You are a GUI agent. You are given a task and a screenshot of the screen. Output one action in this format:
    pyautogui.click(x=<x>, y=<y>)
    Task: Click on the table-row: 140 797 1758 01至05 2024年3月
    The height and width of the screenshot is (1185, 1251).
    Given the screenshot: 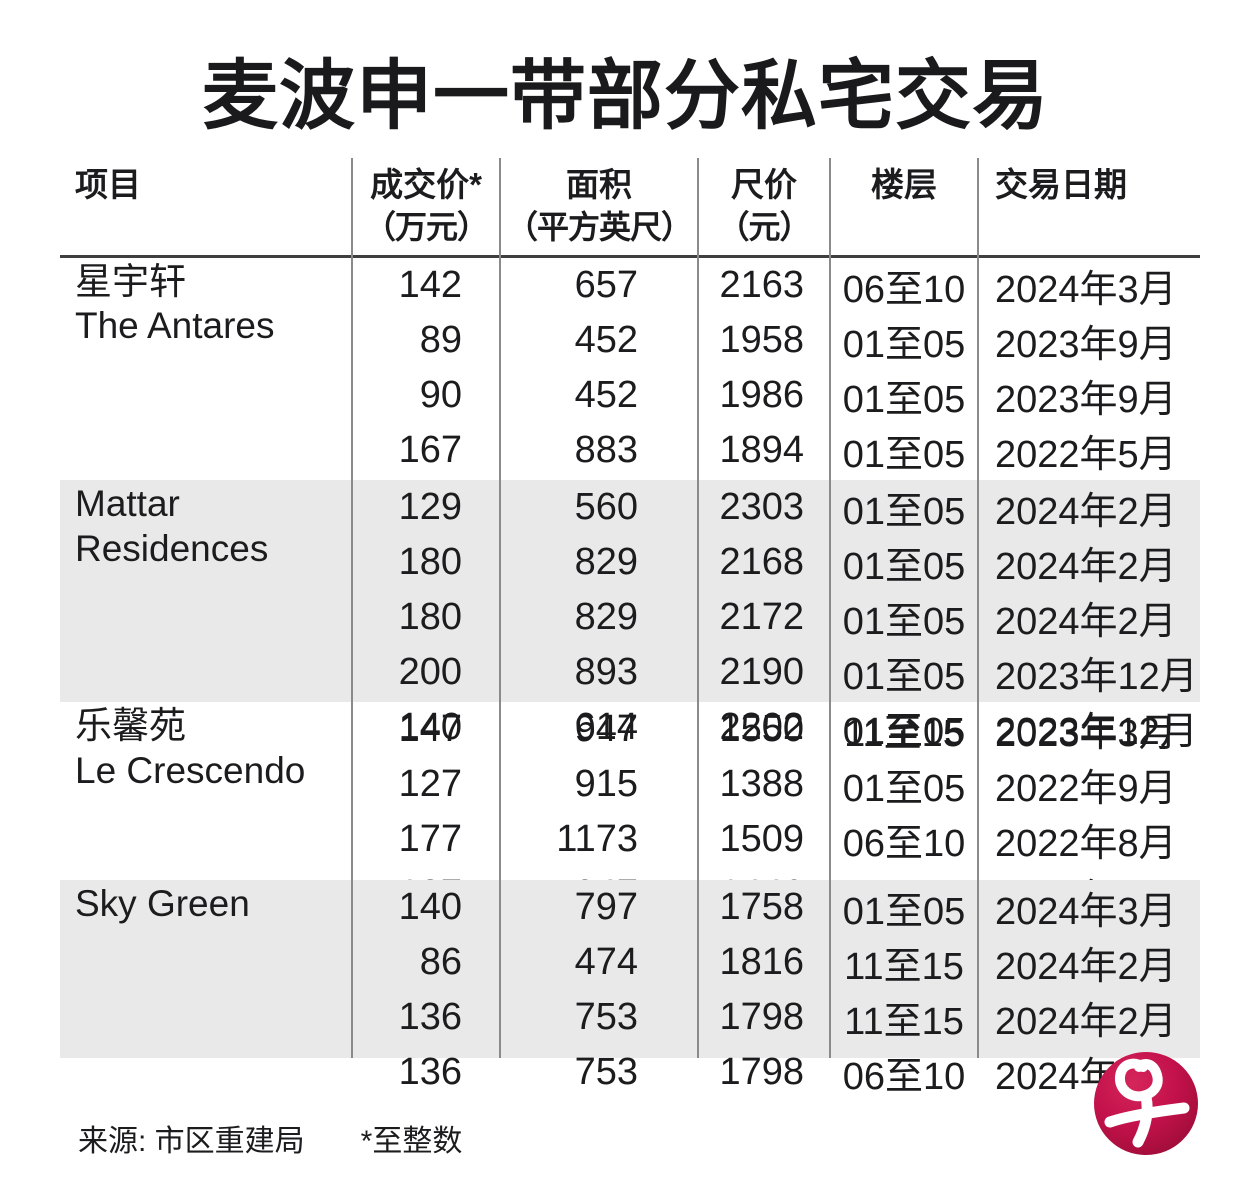 What is the action you would take?
    pyautogui.click(x=776, y=907)
    